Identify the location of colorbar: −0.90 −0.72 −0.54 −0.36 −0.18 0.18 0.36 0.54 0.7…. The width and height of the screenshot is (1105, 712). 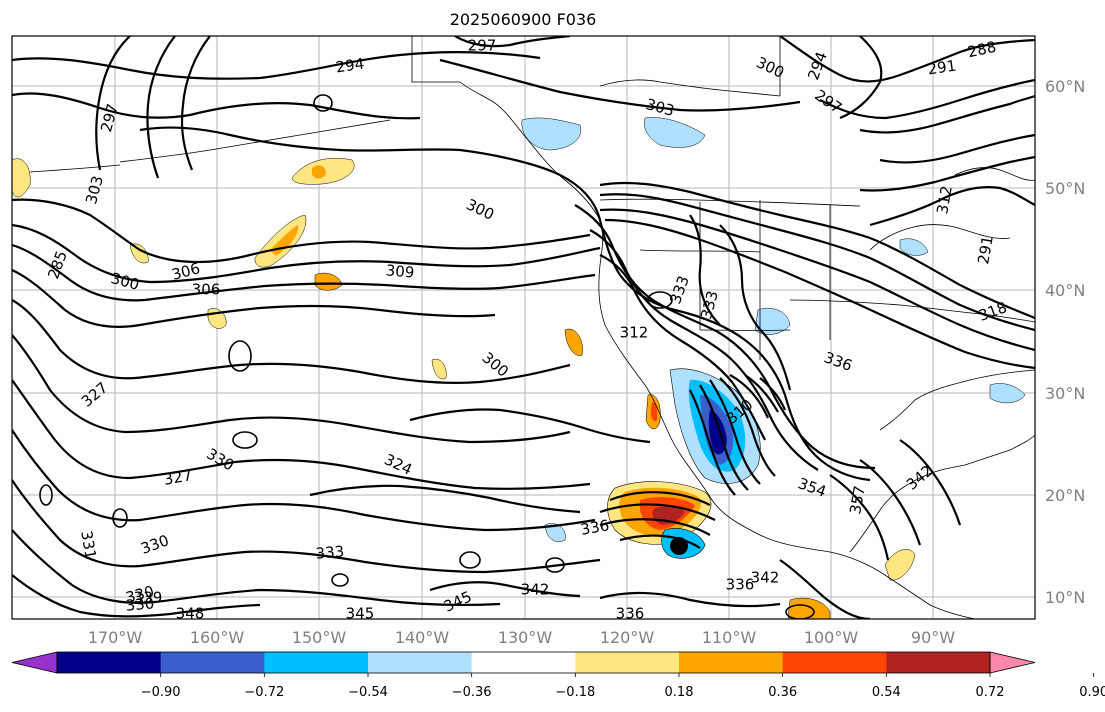
(558, 675).